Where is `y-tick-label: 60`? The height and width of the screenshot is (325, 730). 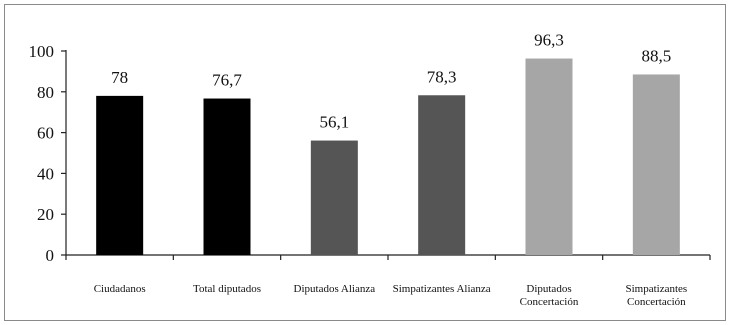
y-tick-label: 60 is located at coordinates (45, 133).